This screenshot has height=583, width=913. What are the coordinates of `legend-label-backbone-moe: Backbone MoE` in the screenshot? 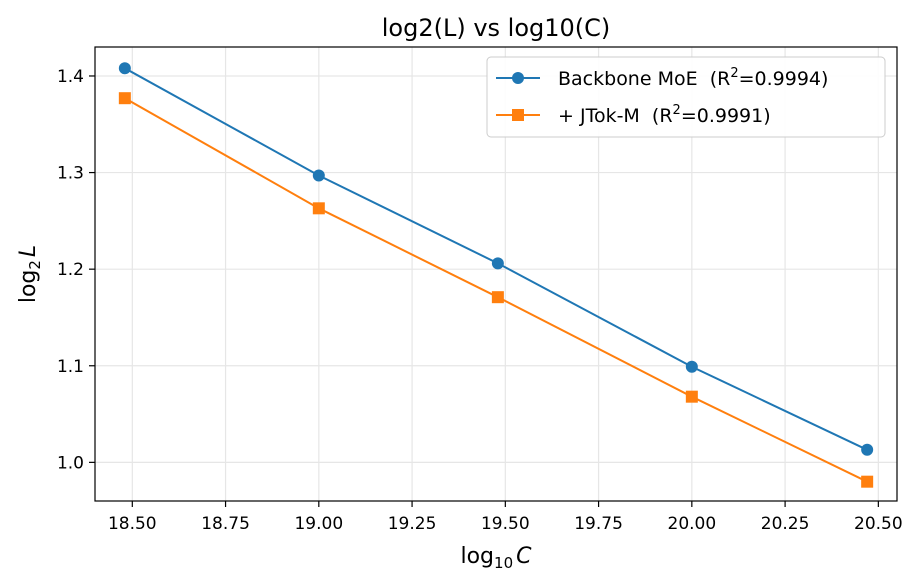 It's located at (628, 79).